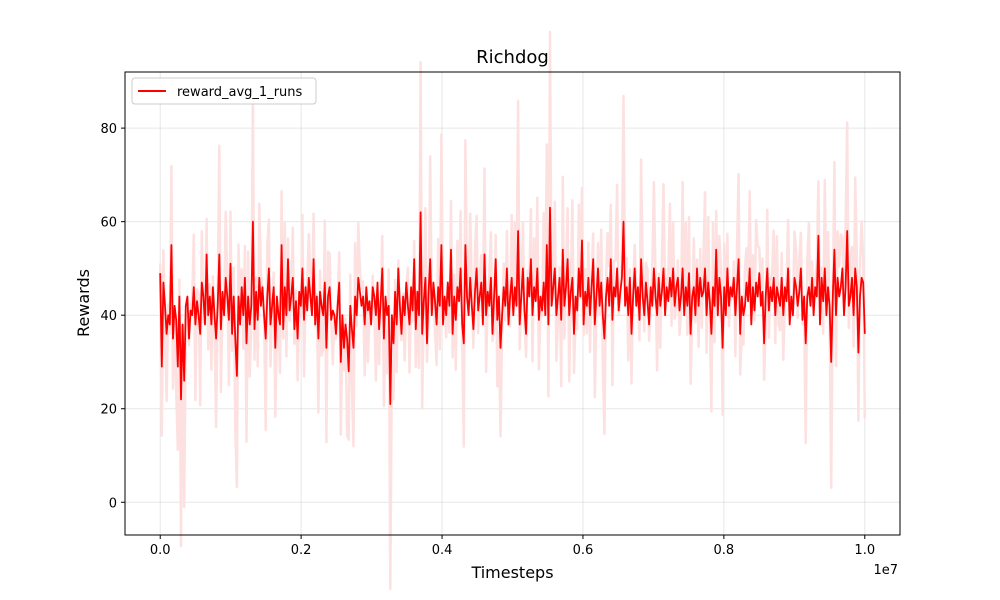 This screenshot has width=1000, height=600. I want to click on chart-title: Richdog, so click(512, 57).